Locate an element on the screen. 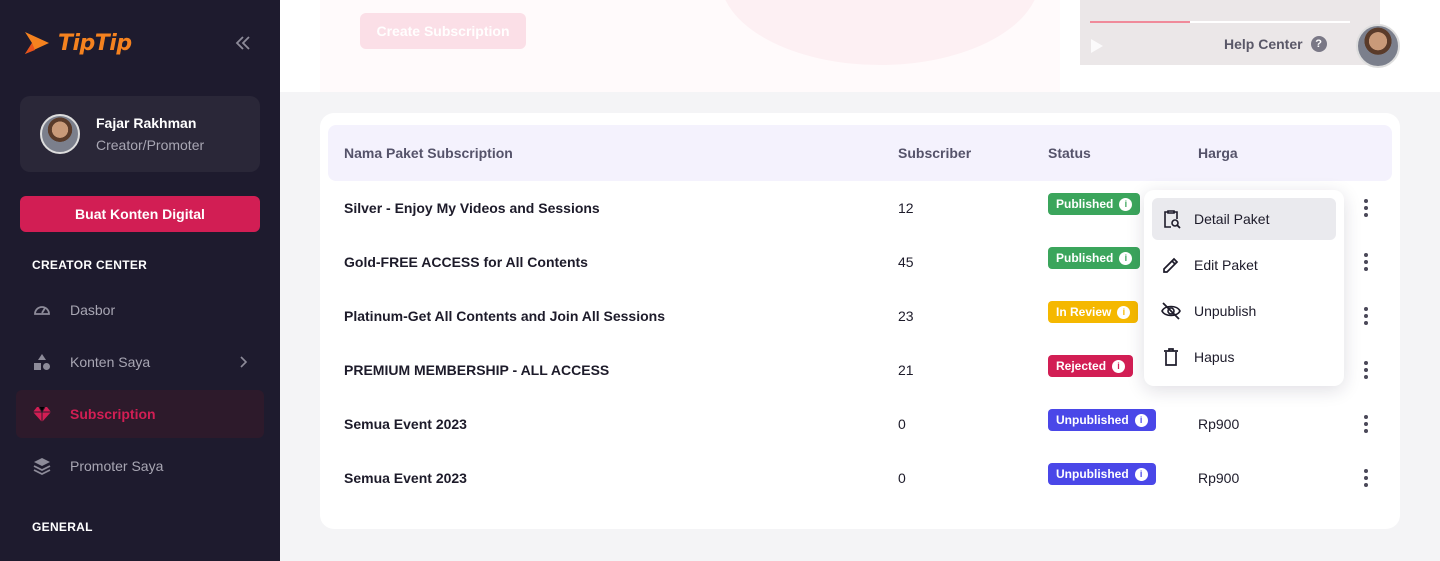  status-badge: Rejected i is located at coordinates (1091, 366).